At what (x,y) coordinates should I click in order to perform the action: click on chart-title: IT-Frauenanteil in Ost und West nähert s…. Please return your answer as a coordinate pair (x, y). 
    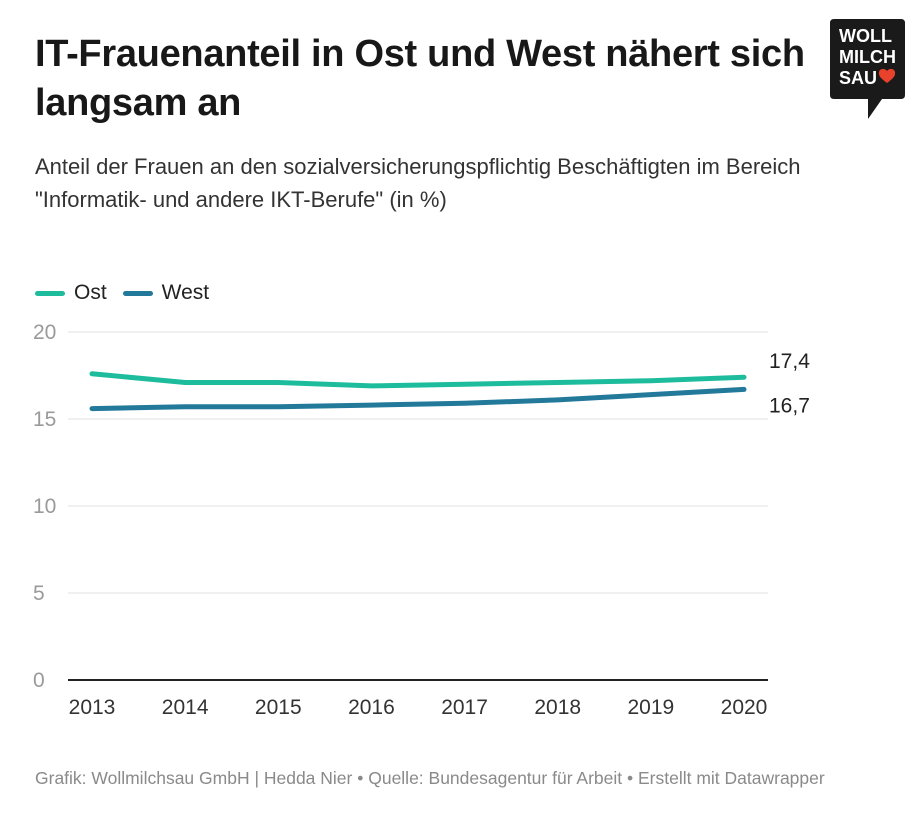
    Looking at the image, I should click on (420, 78).